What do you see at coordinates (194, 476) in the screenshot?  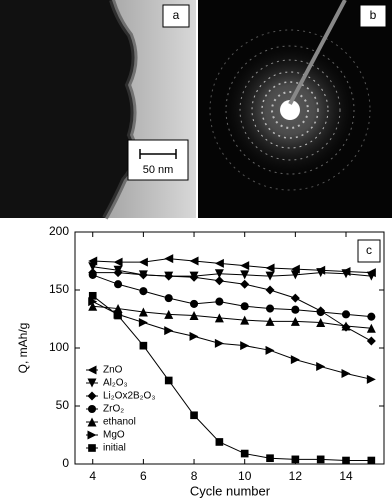 I see `x-tick-label: 8` at bounding box center [194, 476].